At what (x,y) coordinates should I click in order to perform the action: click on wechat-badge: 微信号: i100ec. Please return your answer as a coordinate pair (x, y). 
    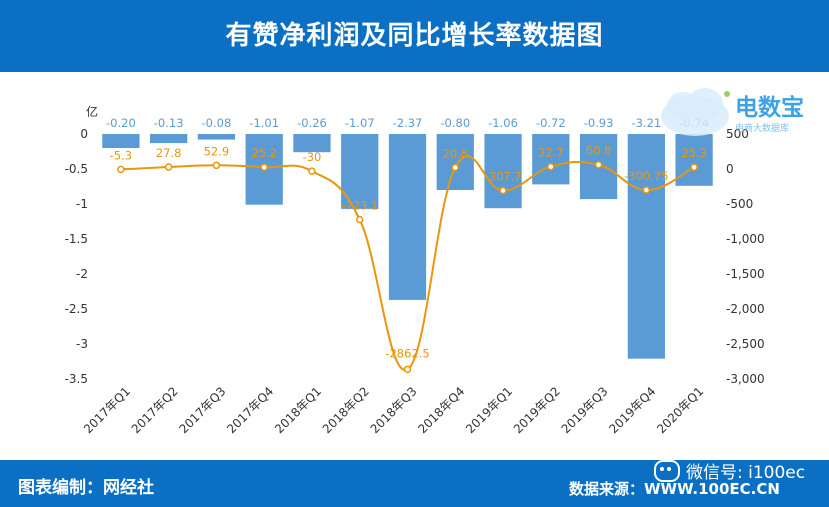
    Looking at the image, I should click on (729, 470).